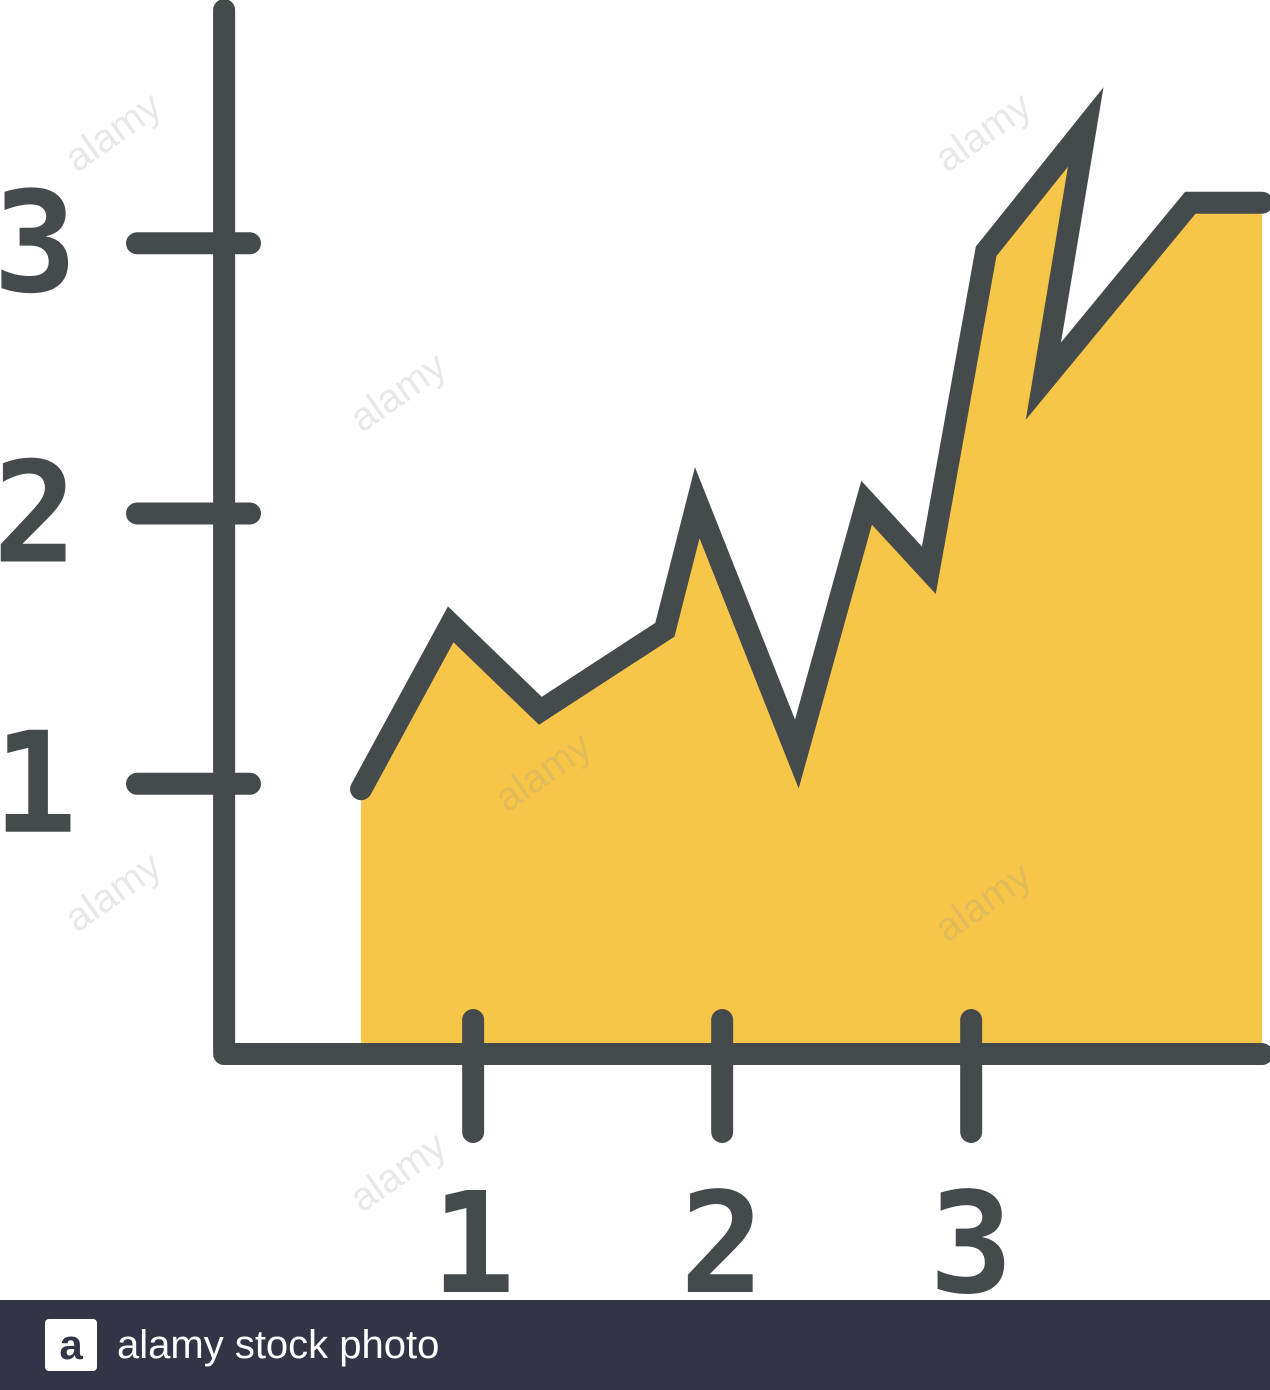 The image size is (1270, 1390). Describe the element at coordinates (971, 1231) in the screenshot. I see `x-tick-label: 3` at that location.